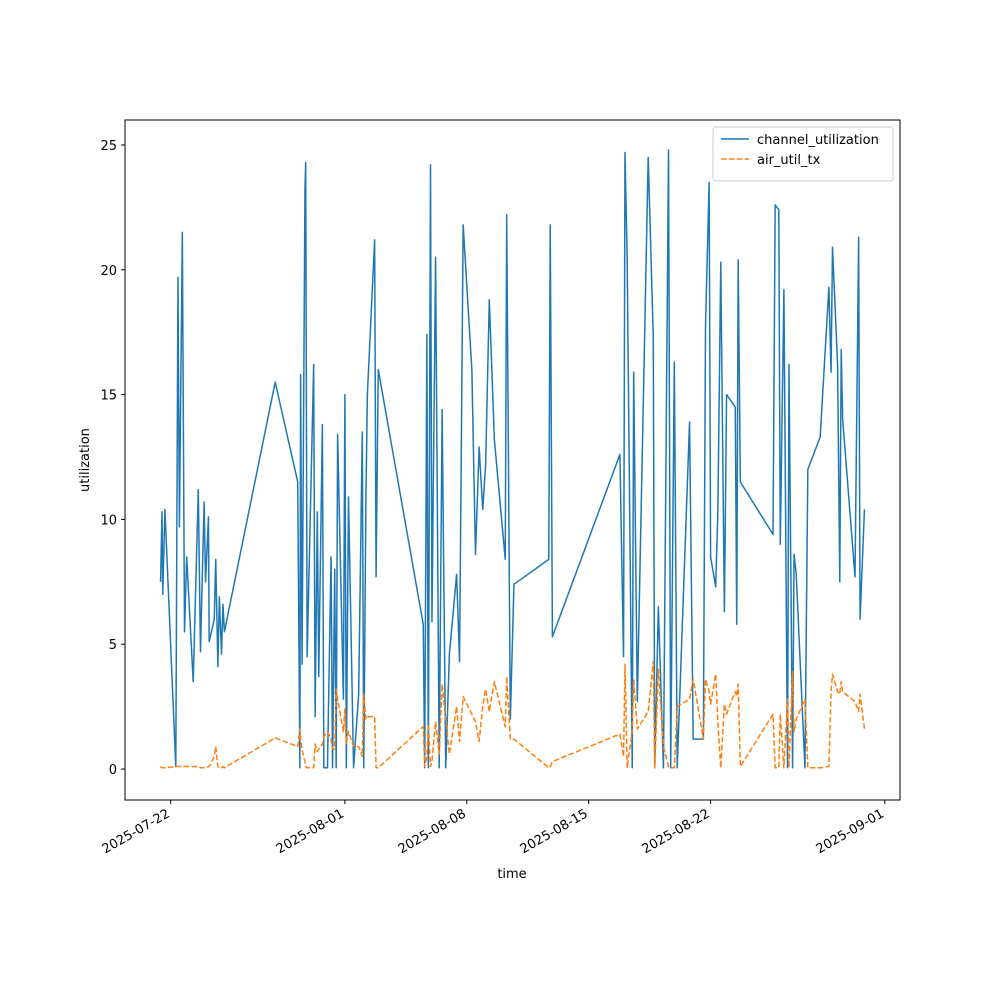 The height and width of the screenshot is (1000, 1000). Describe the element at coordinates (108, 520) in the screenshot. I see `y-tick-label: 10` at that location.